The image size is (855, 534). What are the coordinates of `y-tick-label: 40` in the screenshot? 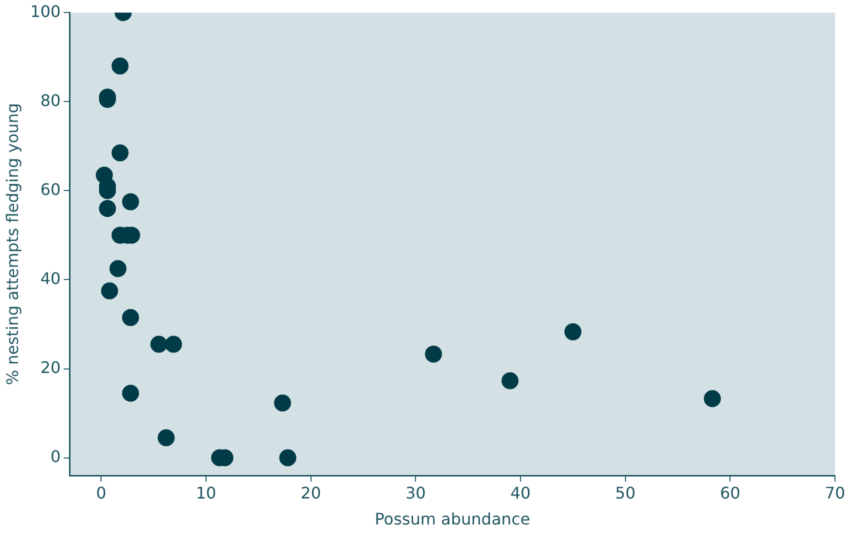 It's located at (50, 278).